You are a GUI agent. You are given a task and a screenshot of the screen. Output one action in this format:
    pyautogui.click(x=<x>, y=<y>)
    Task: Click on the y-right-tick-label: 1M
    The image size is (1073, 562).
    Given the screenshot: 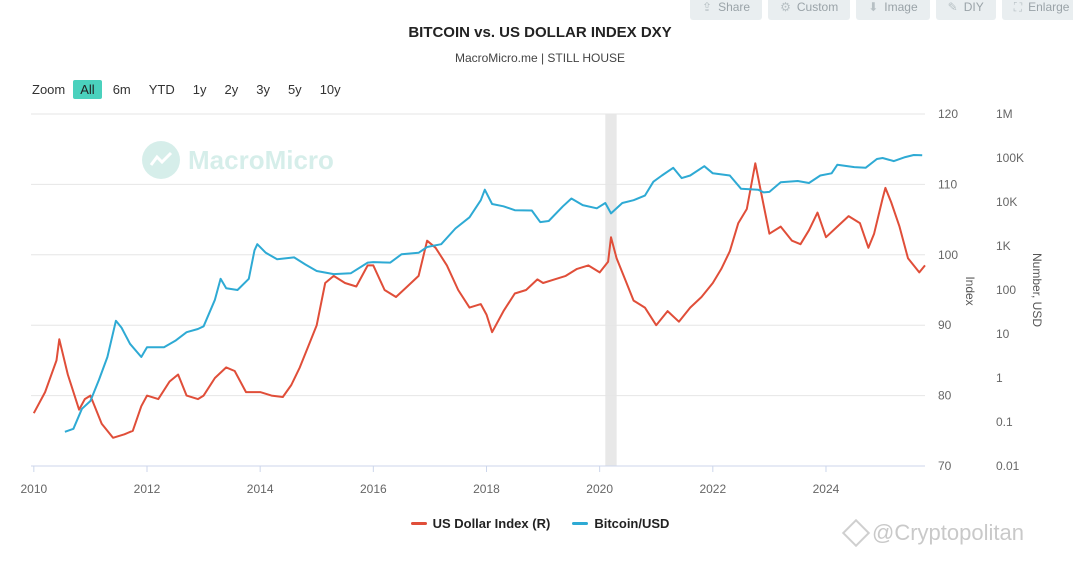 What is the action you would take?
    pyautogui.click(x=1004, y=114)
    